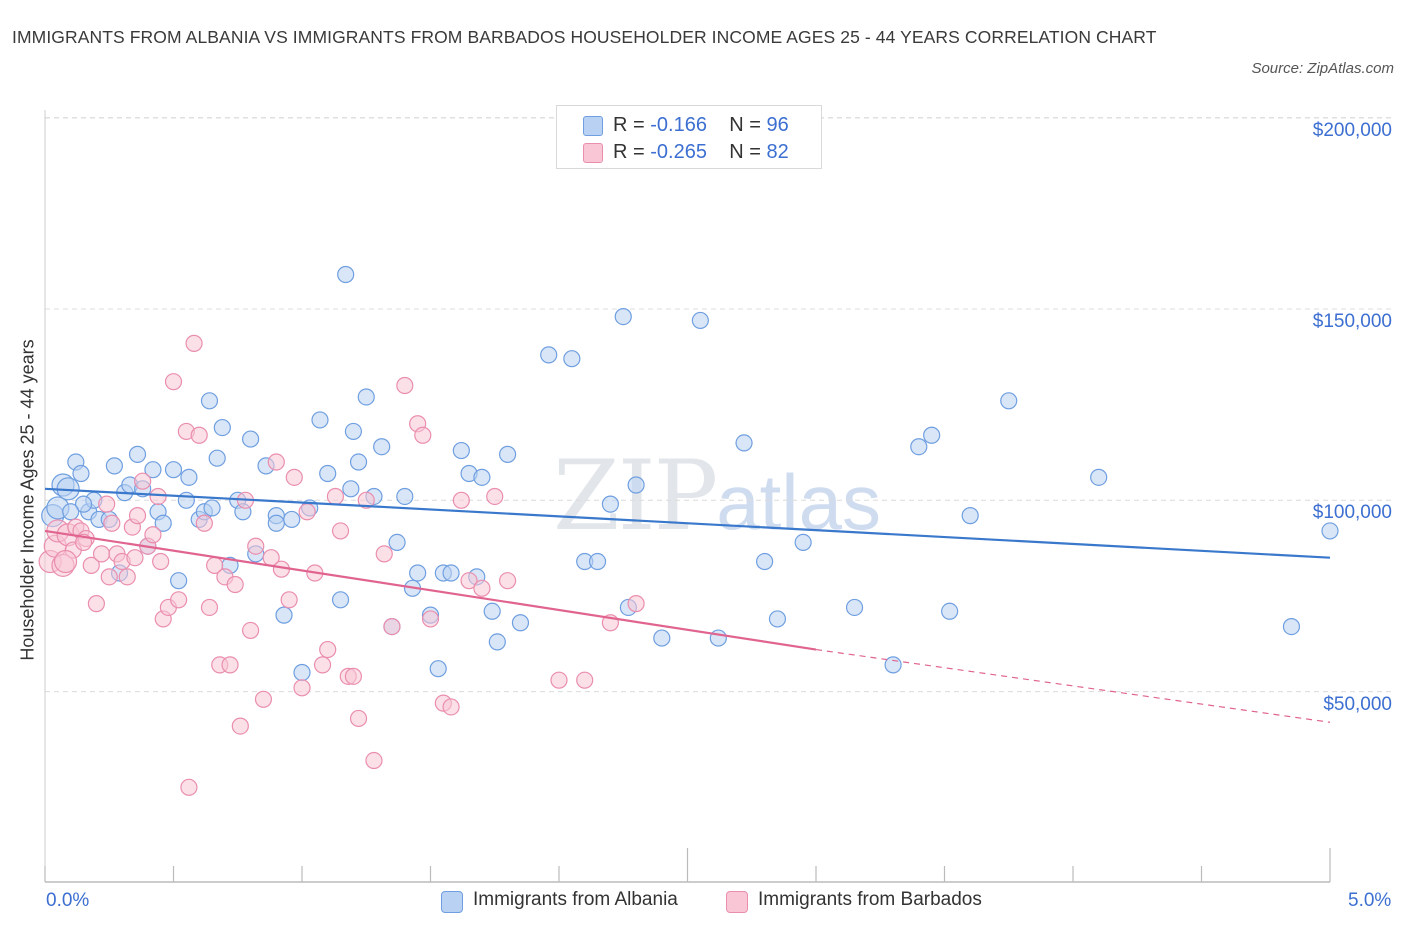 The image size is (1406, 930). Describe the element at coordinates (748, 125) in the screenshot. I see `legend-n-label: N =` at that location.